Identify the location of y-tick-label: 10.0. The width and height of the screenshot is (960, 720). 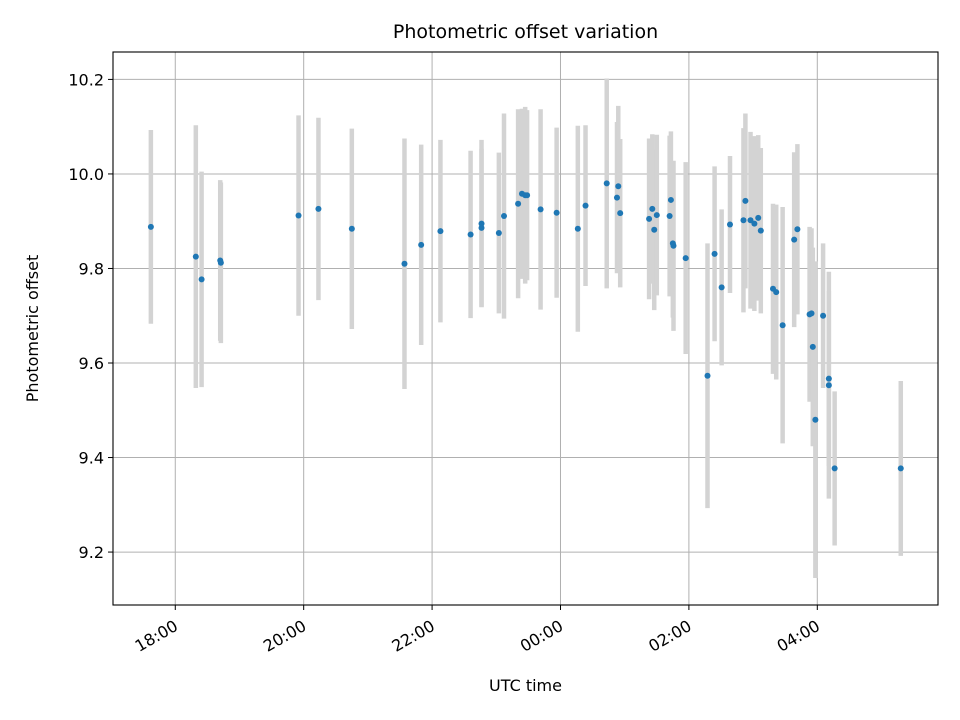
(86, 174).